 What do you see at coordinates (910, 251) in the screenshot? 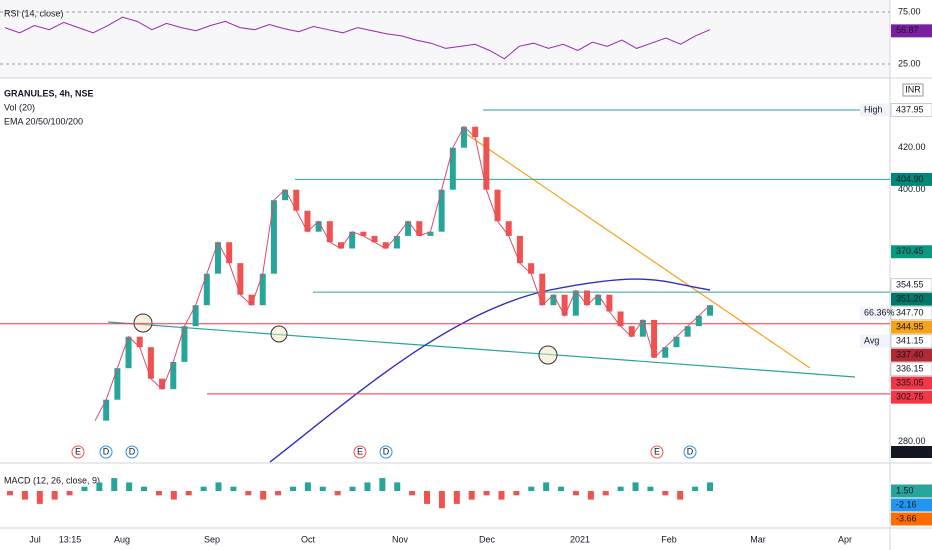
I see `price-tag-label: 370.45` at bounding box center [910, 251].